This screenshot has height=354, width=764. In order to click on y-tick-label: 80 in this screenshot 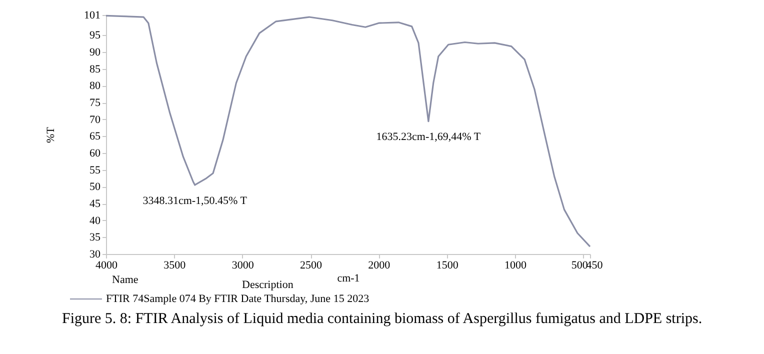, I will do `click(95, 86)`.